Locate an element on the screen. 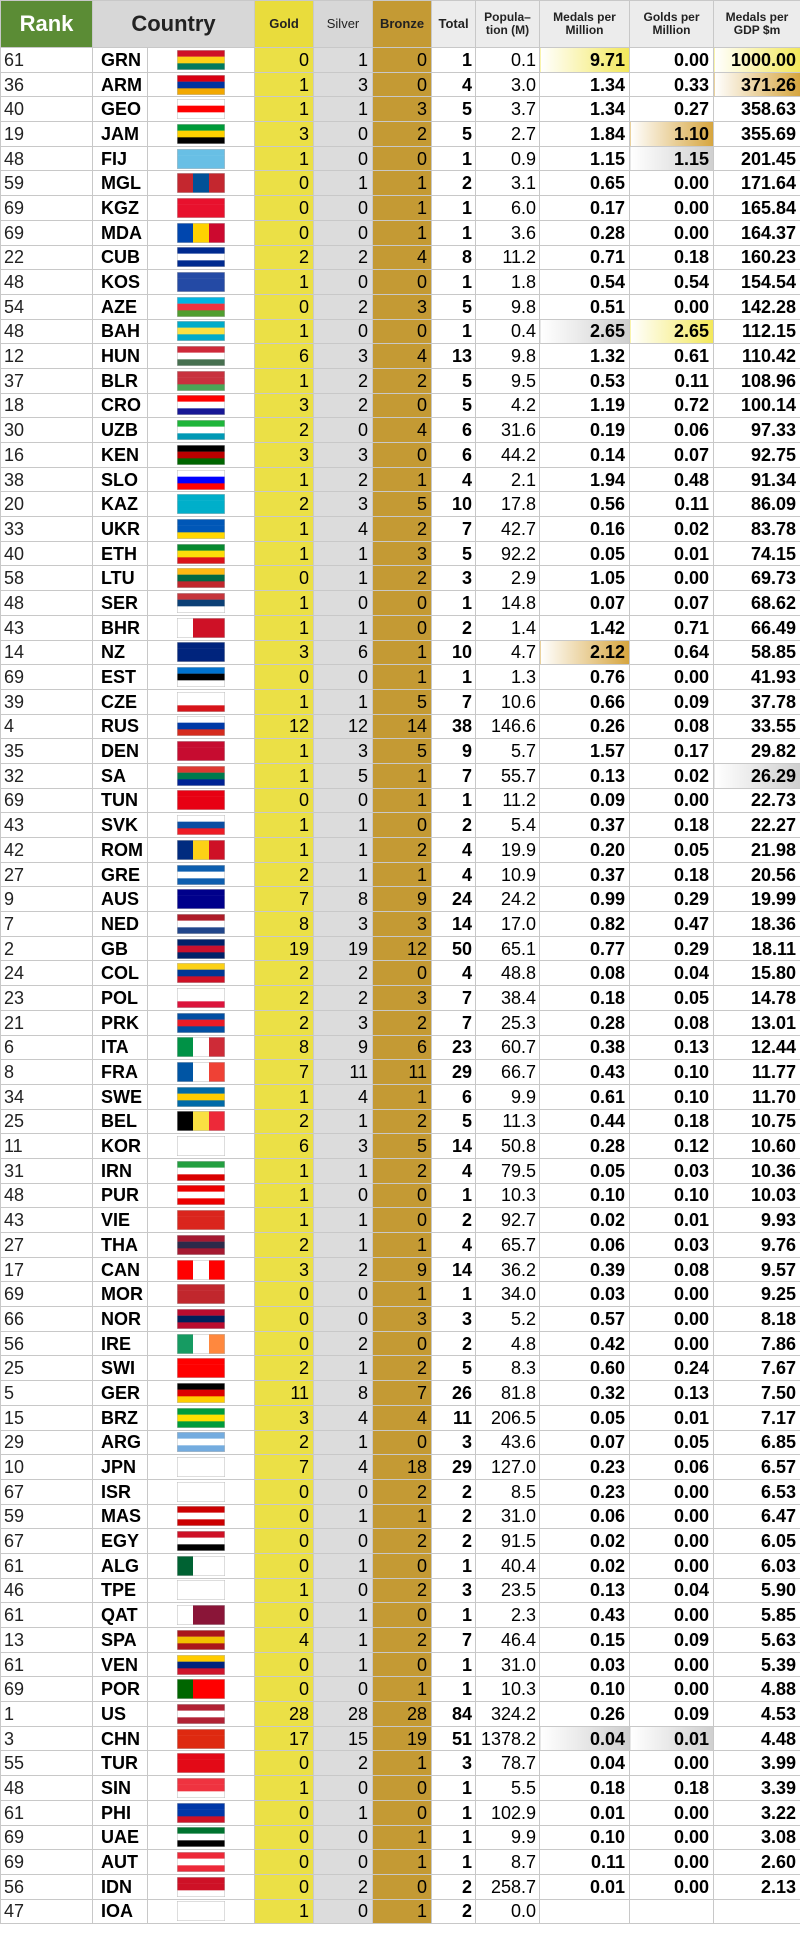  table-row: 27 GRE 2 1 1 4 10.9 0.37 0.18 20.56 is located at coordinates (400, 874).